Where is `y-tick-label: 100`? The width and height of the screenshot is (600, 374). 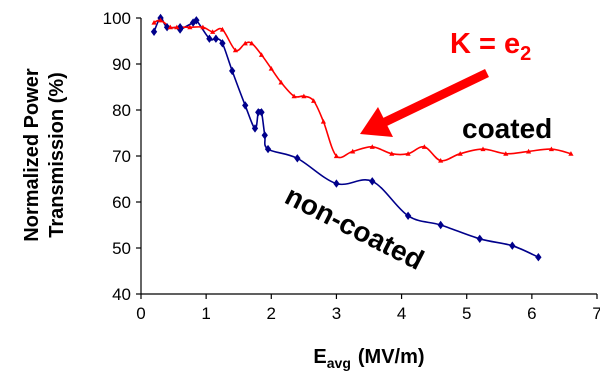
y-tick-label: 100 is located at coordinates (117, 18).